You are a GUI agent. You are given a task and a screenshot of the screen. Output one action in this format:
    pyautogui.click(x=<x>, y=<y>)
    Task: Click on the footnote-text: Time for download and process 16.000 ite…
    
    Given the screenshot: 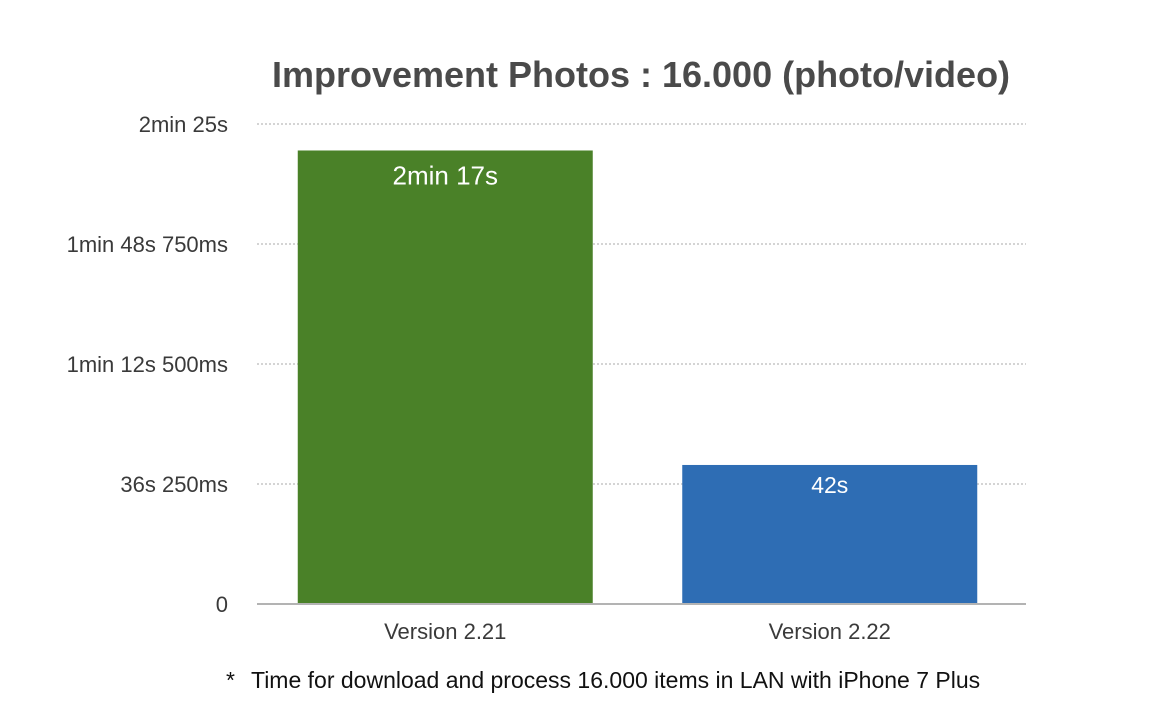 What is the action you would take?
    pyautogui.click(x=616, y=680)
    